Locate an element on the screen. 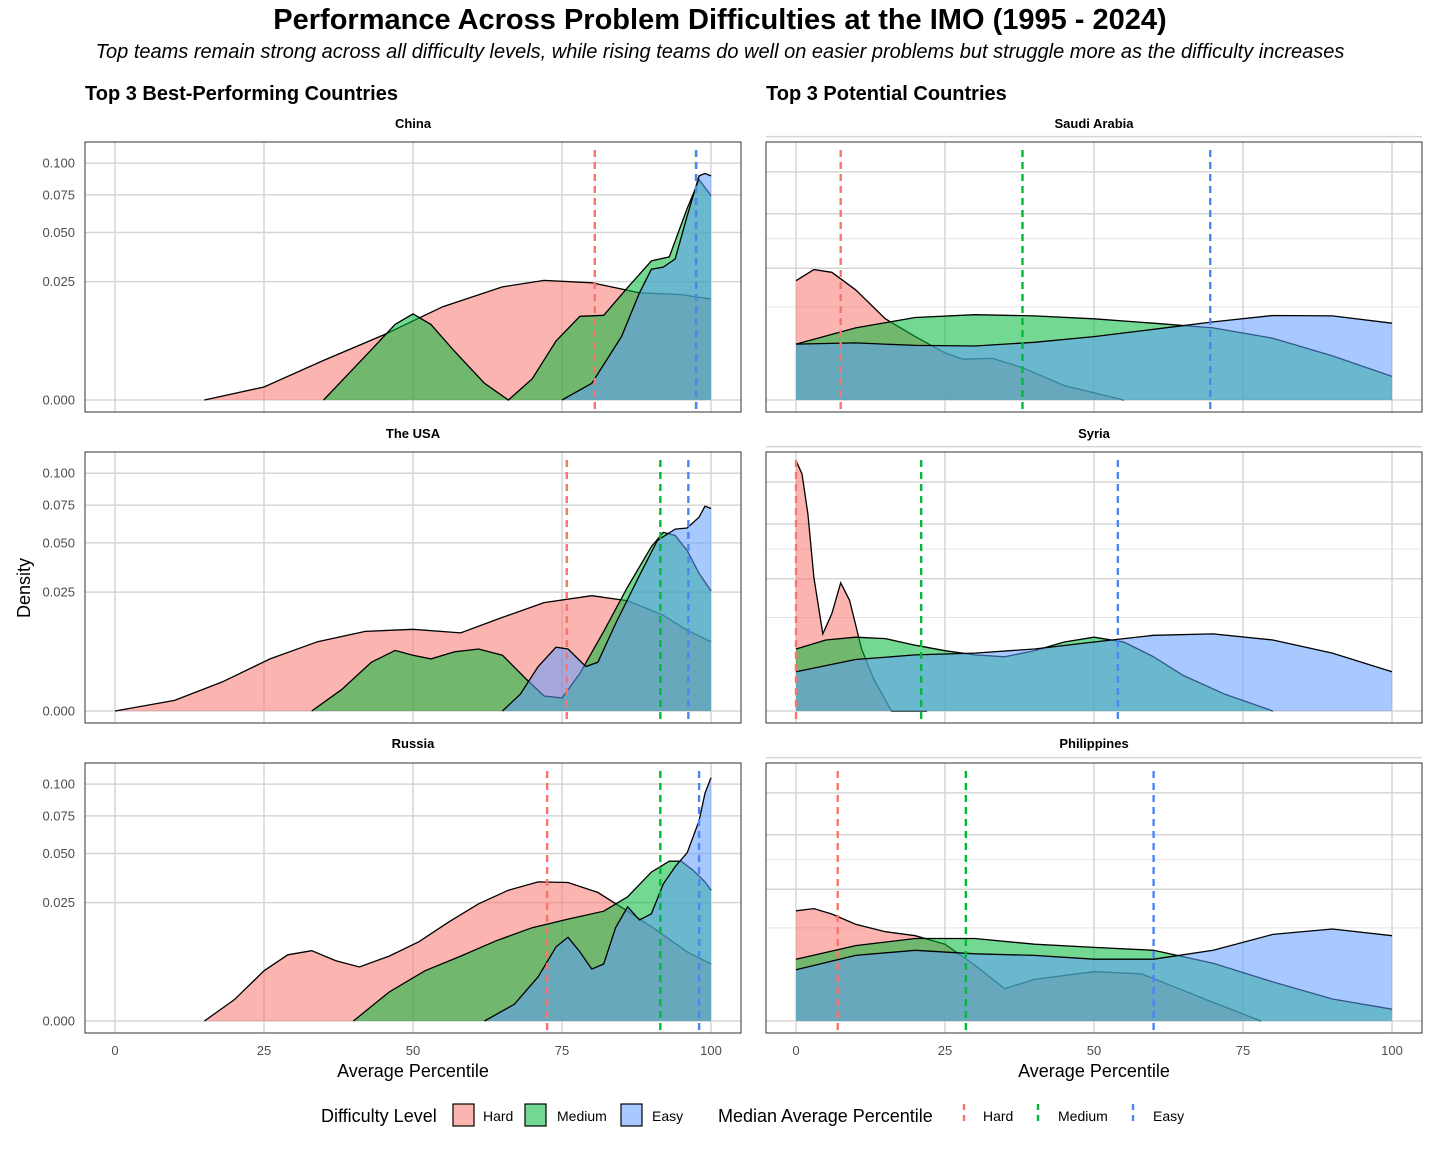  legend-fill-title: Difficulty Level is located at coordinates (379, 1116).